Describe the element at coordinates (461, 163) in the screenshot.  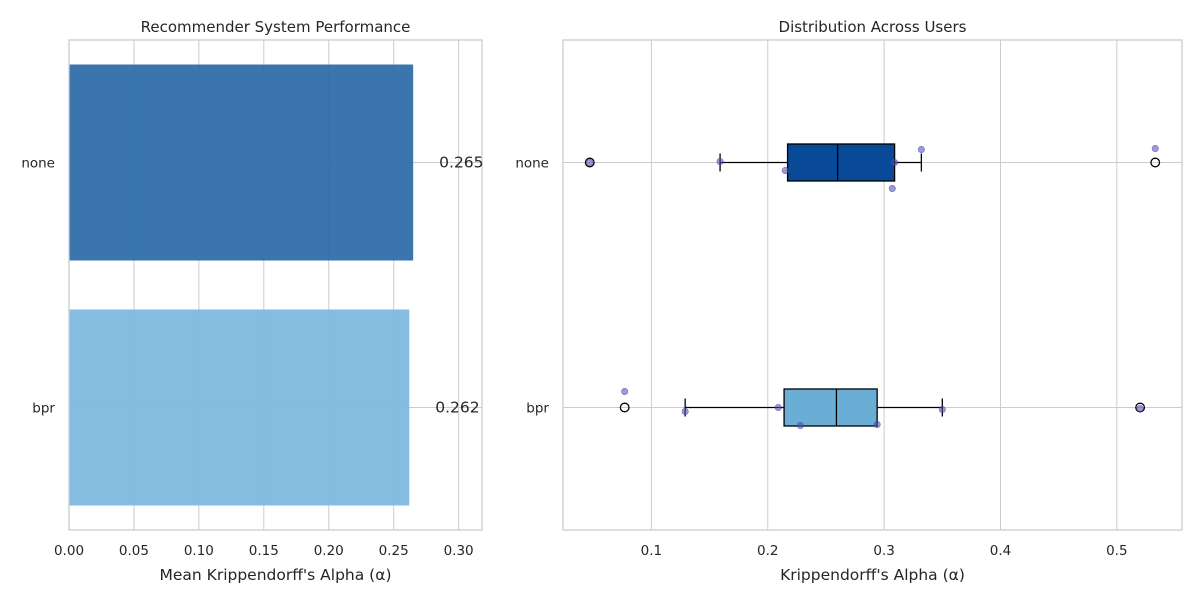
I see `bar-value-label: 0.265` at that location.